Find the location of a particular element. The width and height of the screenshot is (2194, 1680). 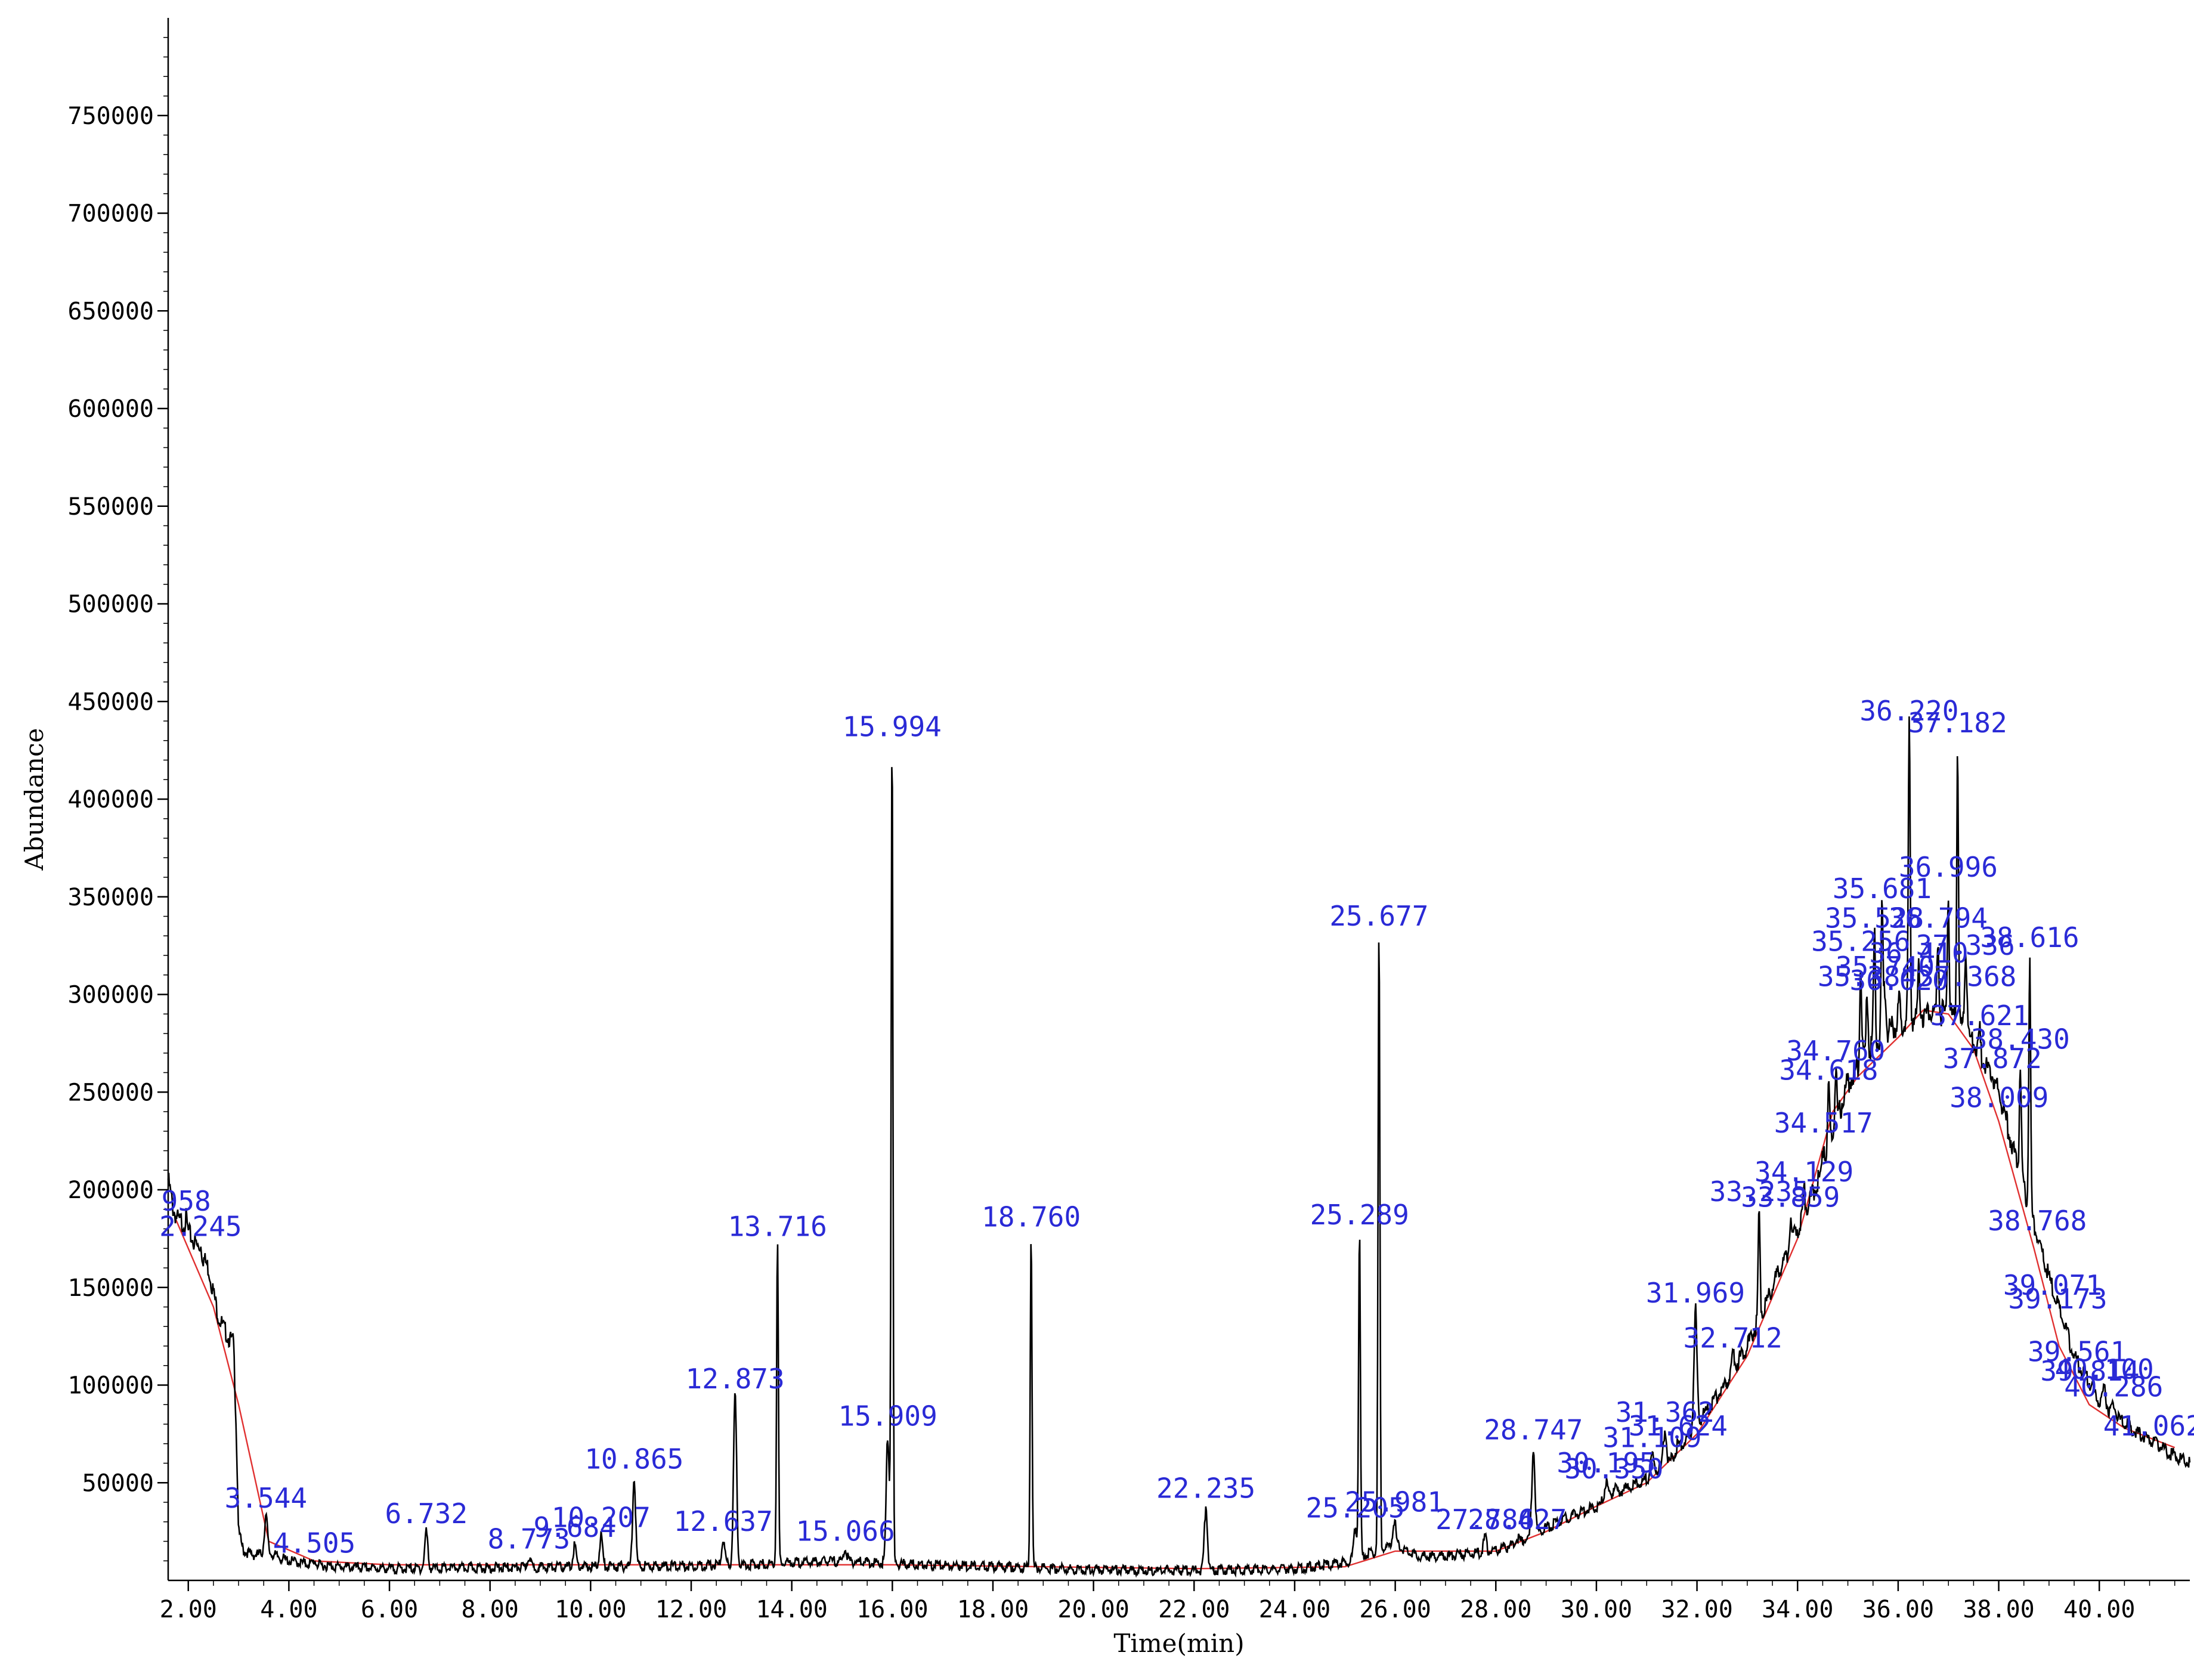

peak-label: 37.368 is located at coordinates (1966, 977).